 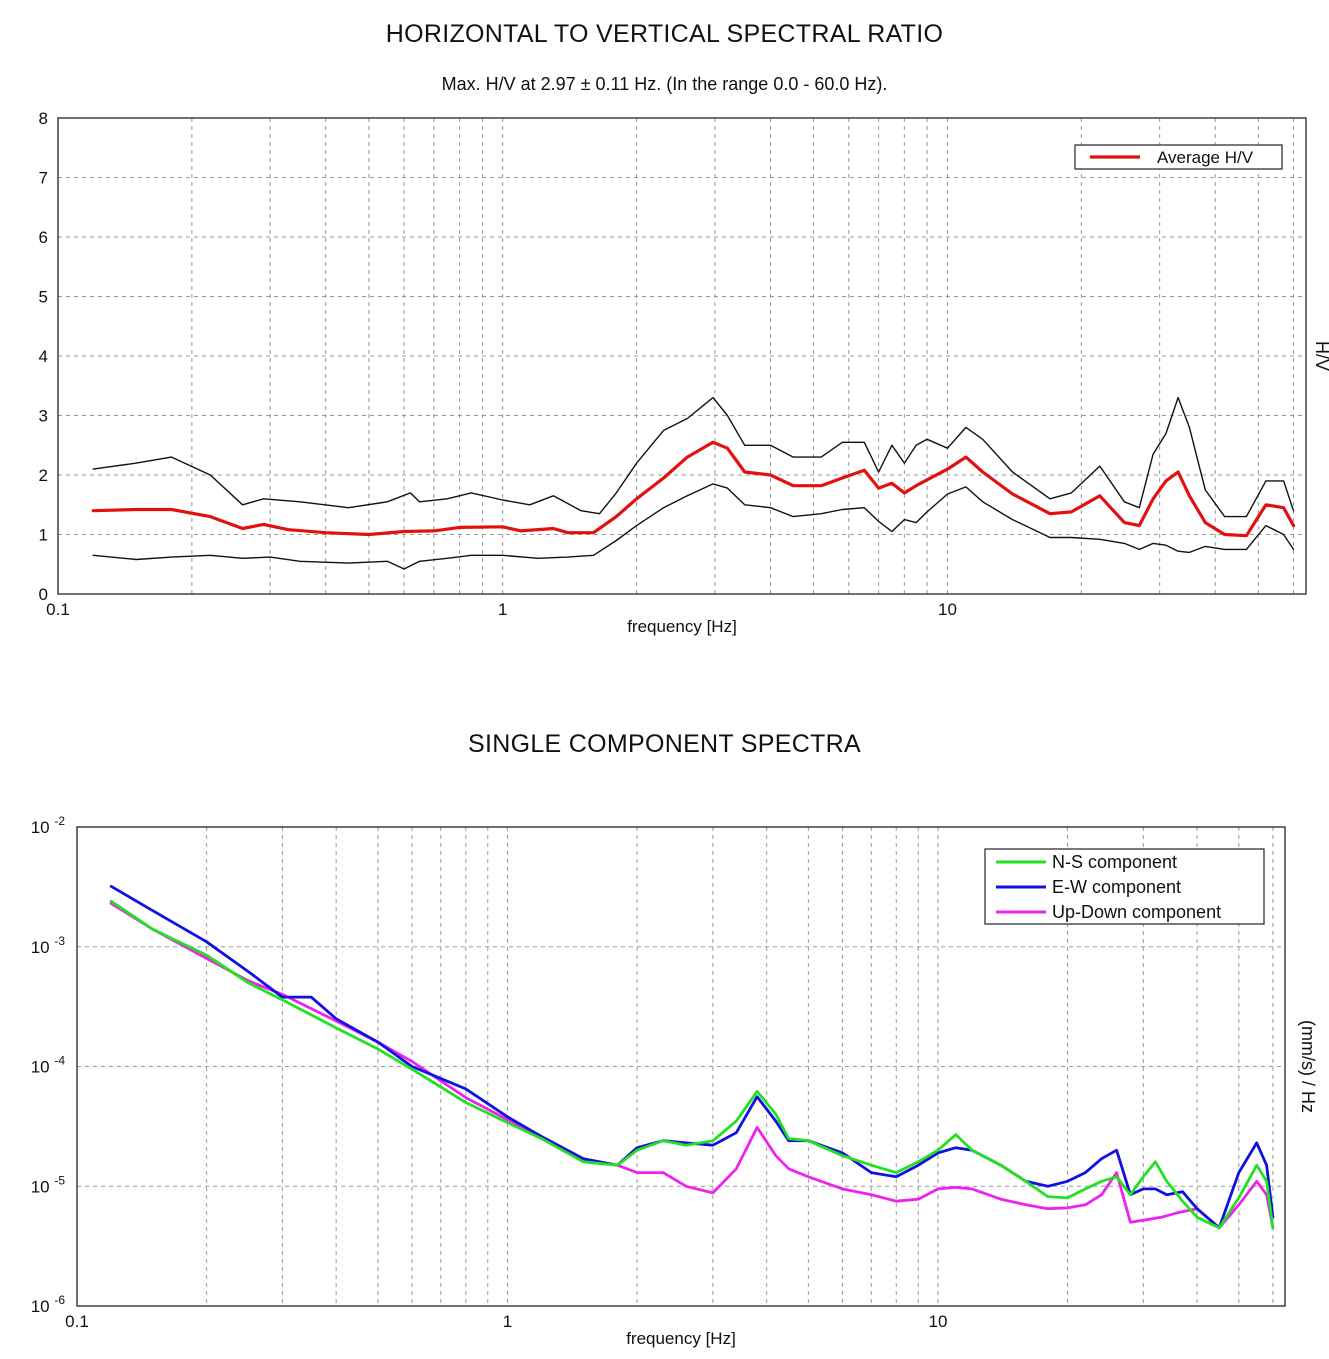 What do you see at coordinates (1116, 887) in the screenshot?
I see `legend-entry-label: E-W component` at bounding box center [1116, 887].